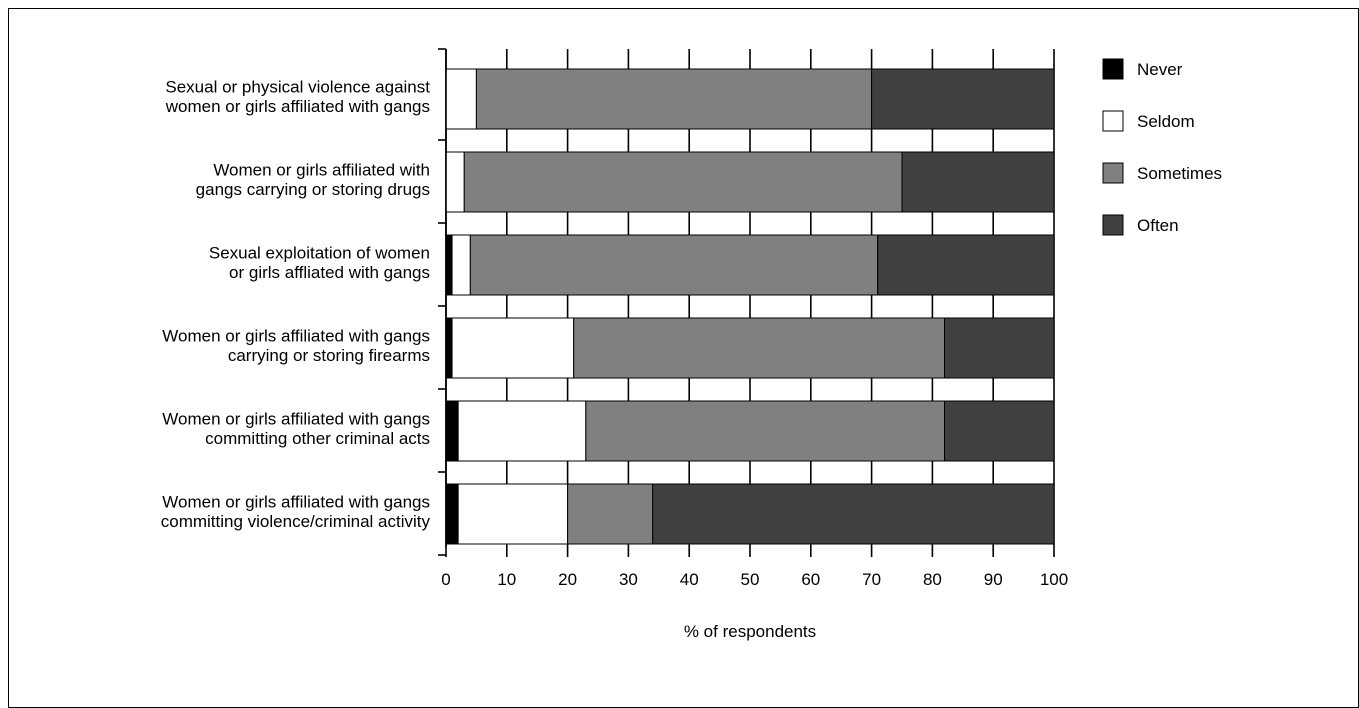  Describe the element at coordinates (329, 355) in the screenshot. I see `category-label-line: carrying or storing firearms` at that location.